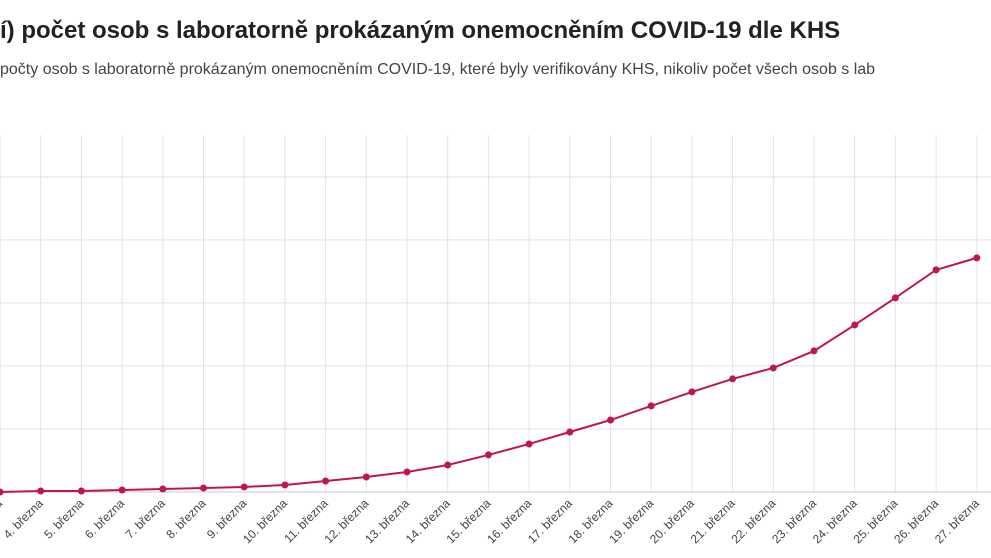 This screenshot has width=991, height=558. I want to click on x-tick-label: 27. března, so click(957, 521).